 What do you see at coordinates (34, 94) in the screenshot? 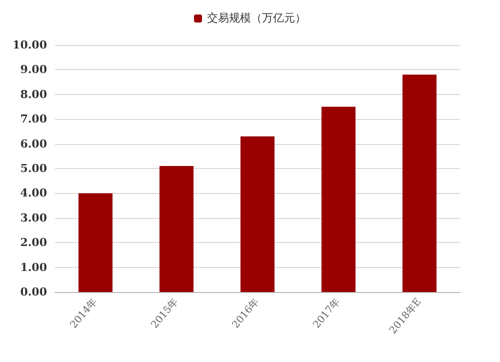
I see `y-tick-label: 8.00` at bounding box center [34, 94].